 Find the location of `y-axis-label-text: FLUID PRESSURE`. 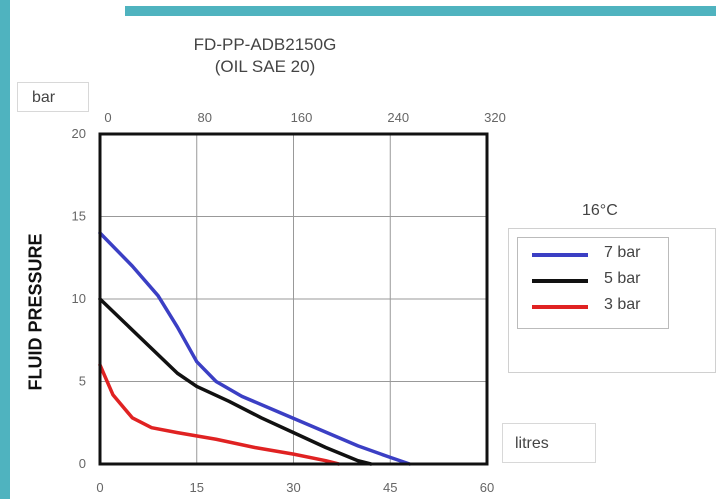

y-axis-label-text: FLUID PRESSURE is located at coordinates (35, 312).